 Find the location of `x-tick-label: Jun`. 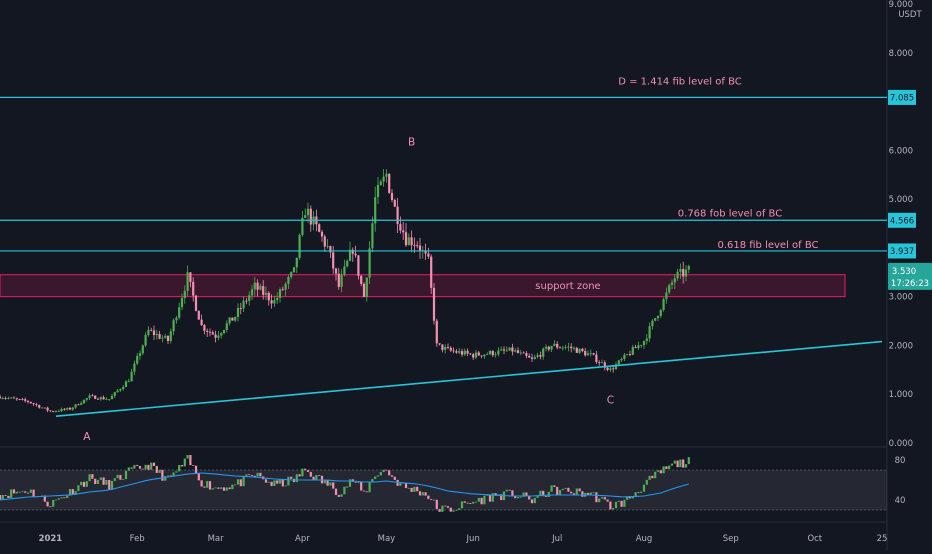

x-tick-label: Jun is located at coordinates (473, 539).